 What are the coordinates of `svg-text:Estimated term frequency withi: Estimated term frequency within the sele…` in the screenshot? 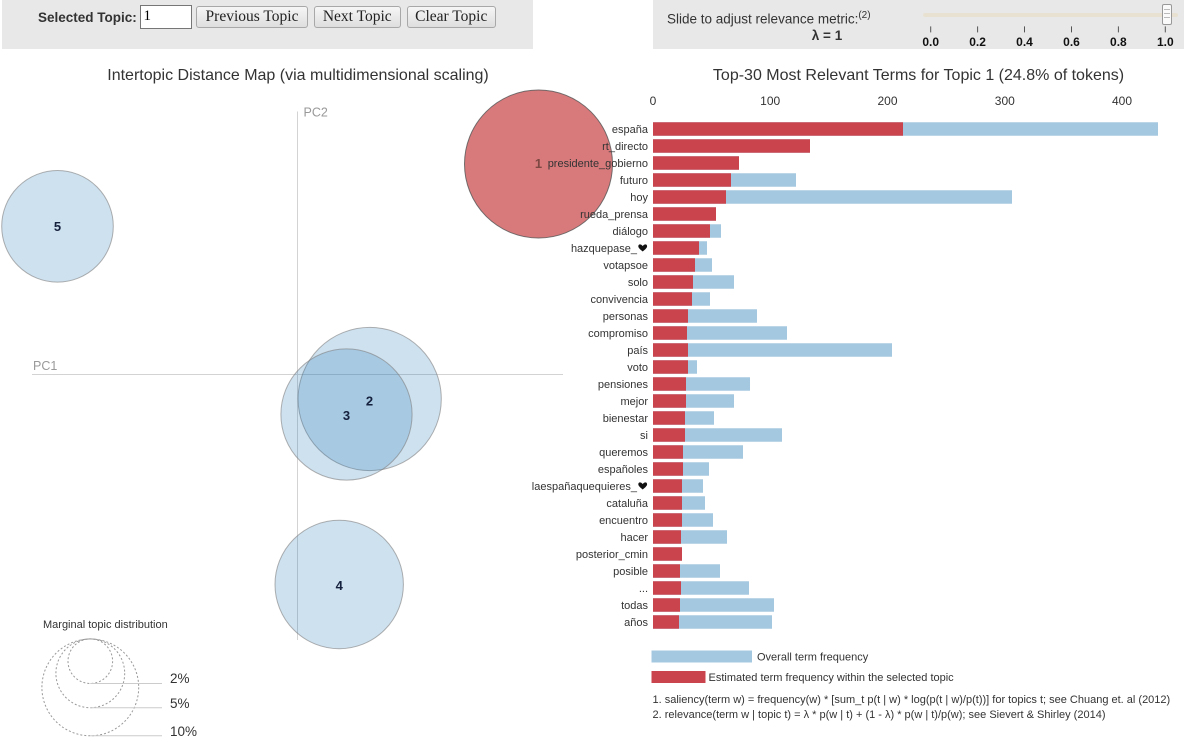 It's located at (832, 678).